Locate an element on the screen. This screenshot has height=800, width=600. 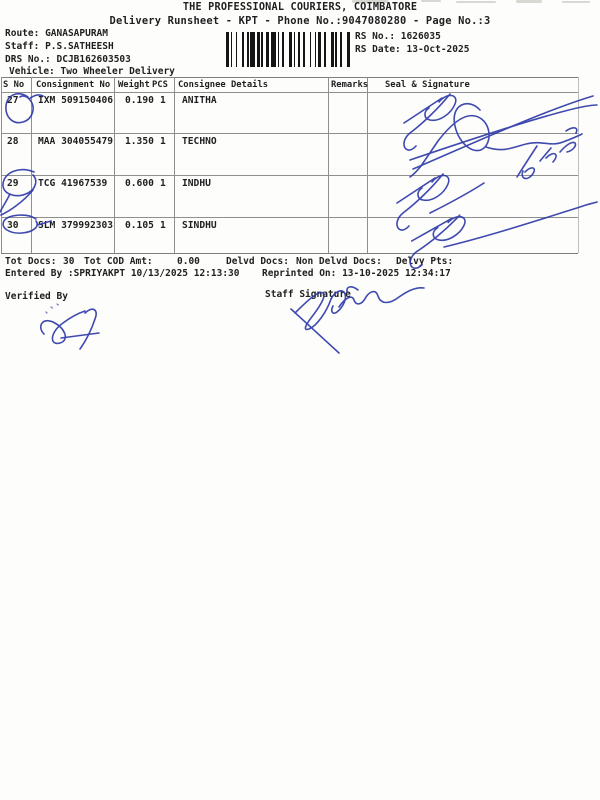
cell-consignment: TCG 41967539 is located at coordinates (73, 183).